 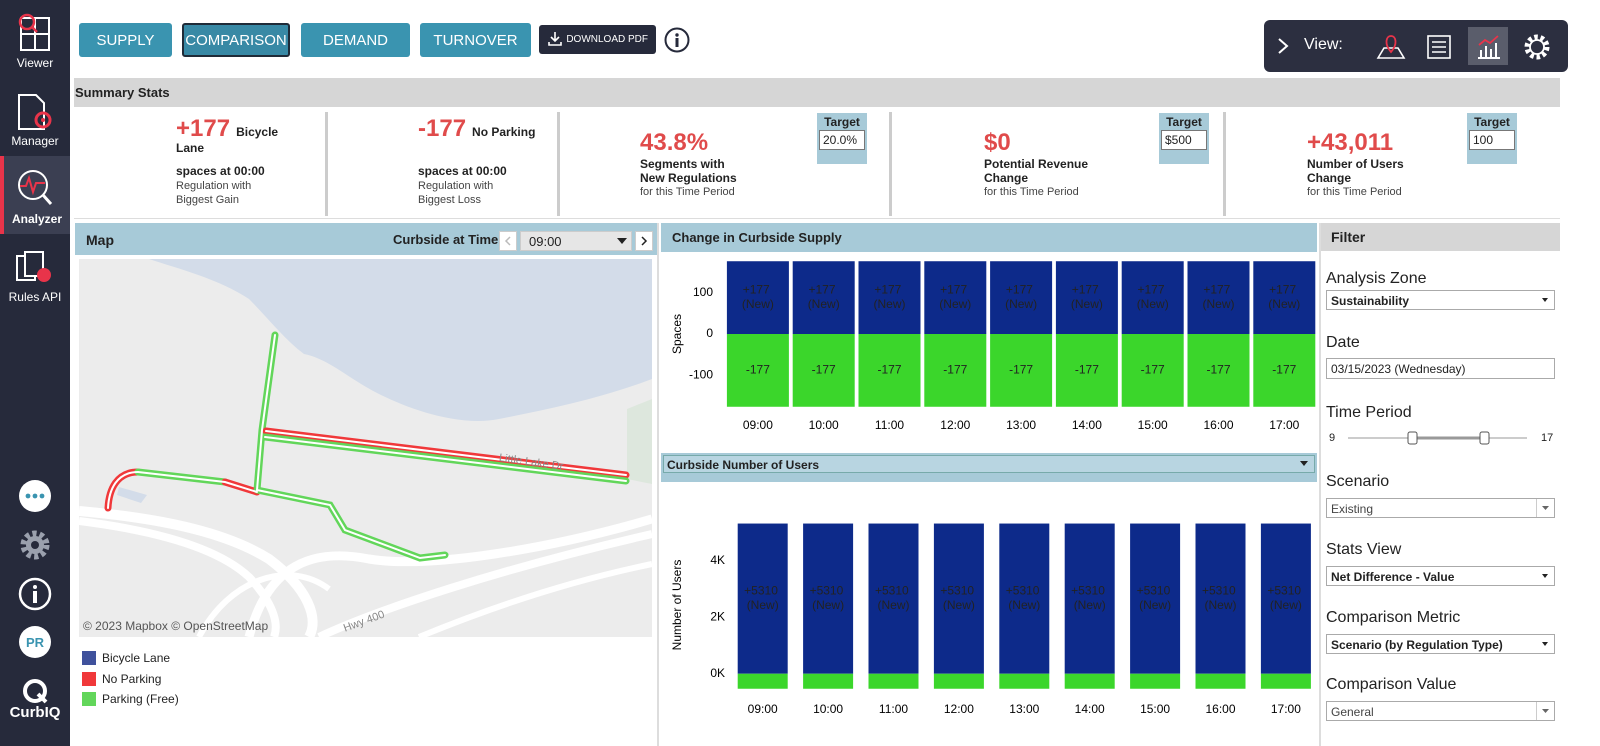 What do you see at coordinates (607, 39) in the screenshot?
I see `download-label: DOWNLOAD PDF` at bounding box center [607, 39].